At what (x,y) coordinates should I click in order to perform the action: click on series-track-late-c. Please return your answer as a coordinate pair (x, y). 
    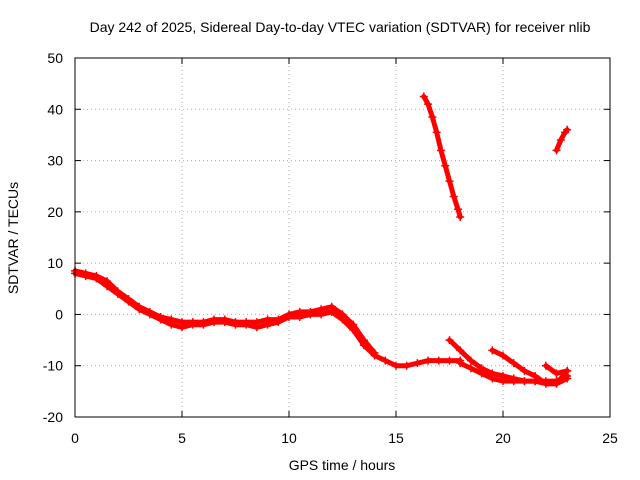
    Looking at the image, I should click on (530, 367).